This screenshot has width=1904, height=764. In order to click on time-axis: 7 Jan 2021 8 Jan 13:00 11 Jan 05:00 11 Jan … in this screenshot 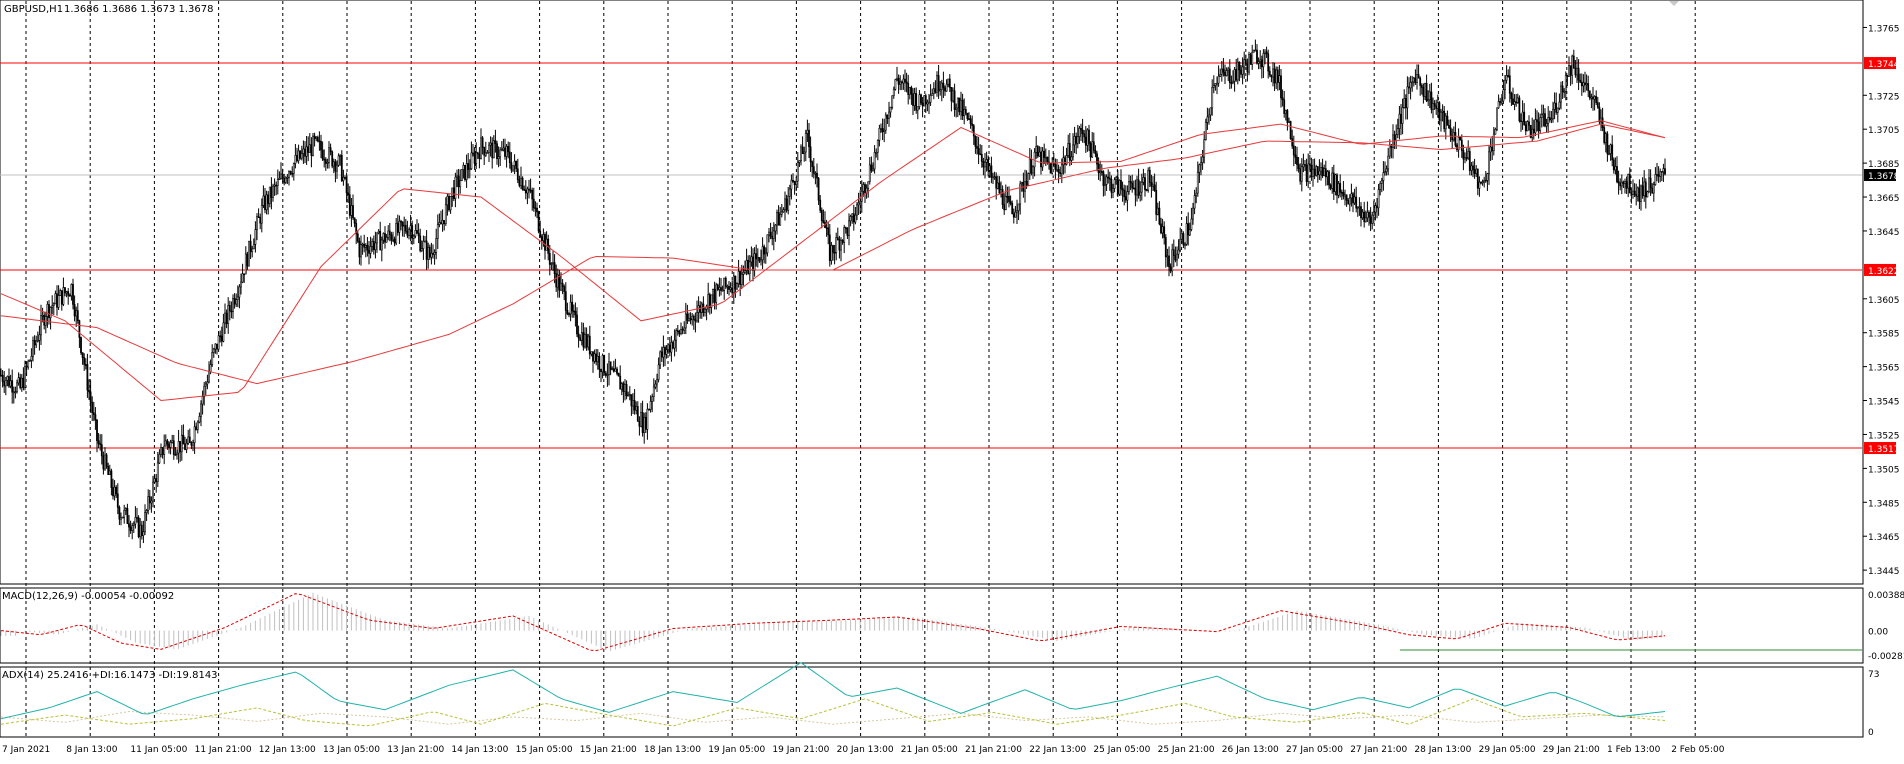, I will do `click(863, 750)`.